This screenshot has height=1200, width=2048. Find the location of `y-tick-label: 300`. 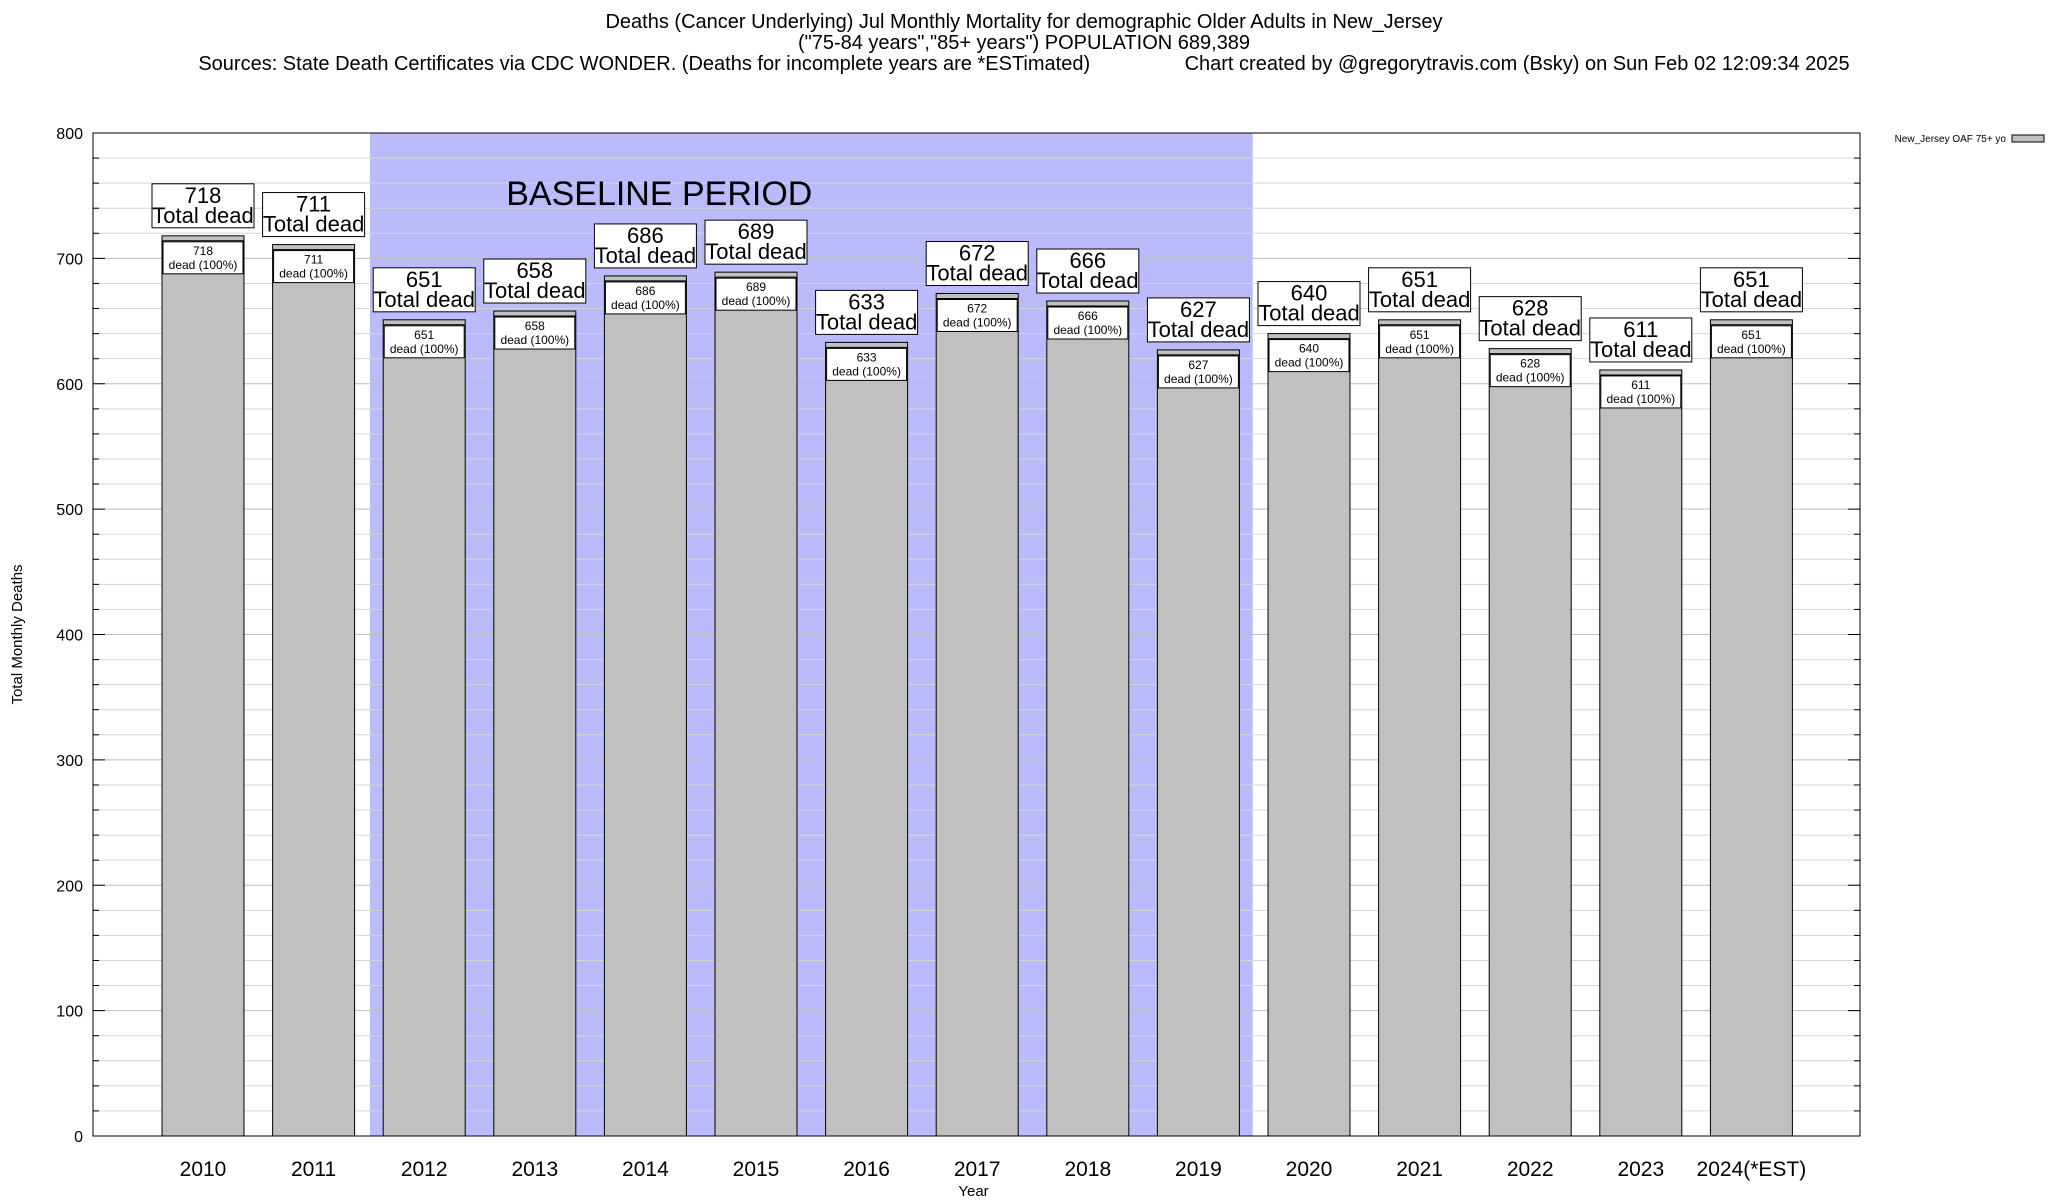

y-tick-label: 300 is located at coordinates (69, 761).